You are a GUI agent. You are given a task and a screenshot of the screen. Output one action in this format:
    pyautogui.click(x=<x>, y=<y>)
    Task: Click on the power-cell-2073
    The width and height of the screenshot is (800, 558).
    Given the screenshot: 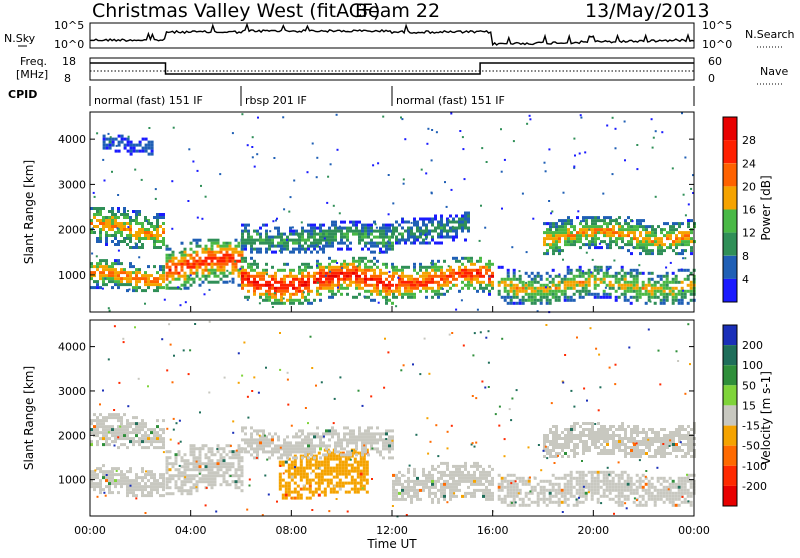 What is the action you would take?
    pyautogui.click(x=634, y=282)
    